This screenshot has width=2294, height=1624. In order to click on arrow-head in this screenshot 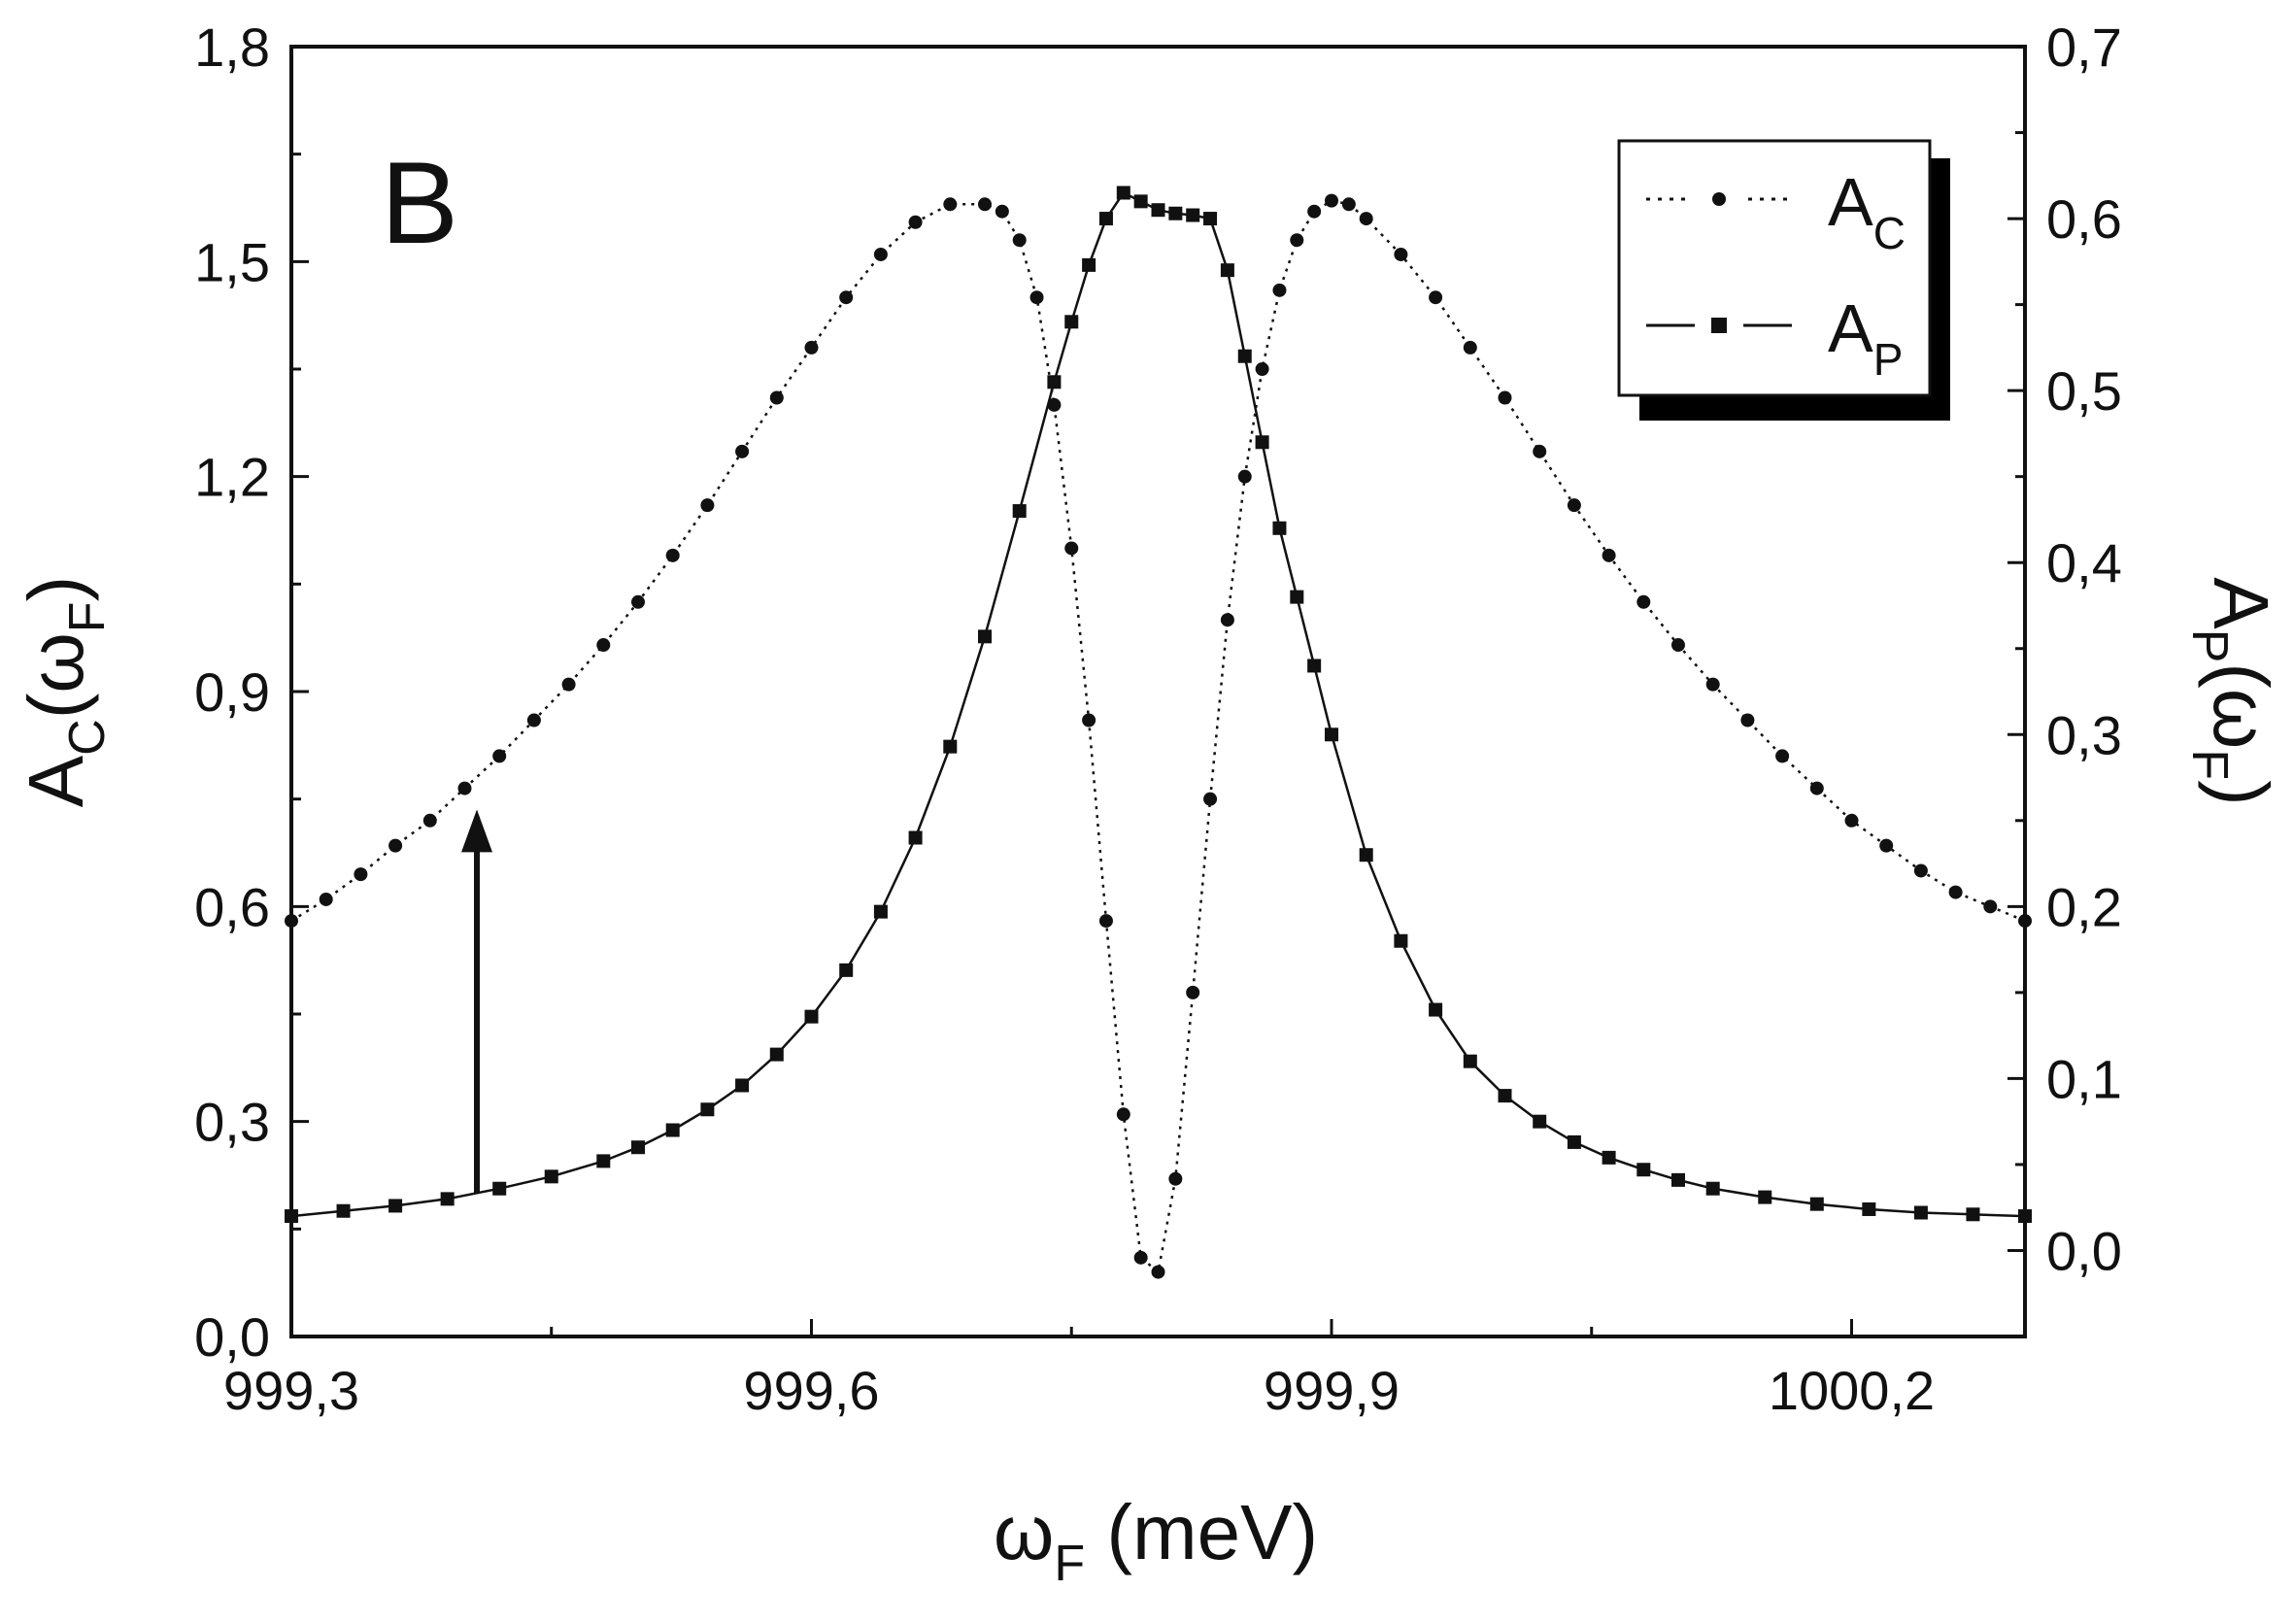, I will do `click(476, 831)`.